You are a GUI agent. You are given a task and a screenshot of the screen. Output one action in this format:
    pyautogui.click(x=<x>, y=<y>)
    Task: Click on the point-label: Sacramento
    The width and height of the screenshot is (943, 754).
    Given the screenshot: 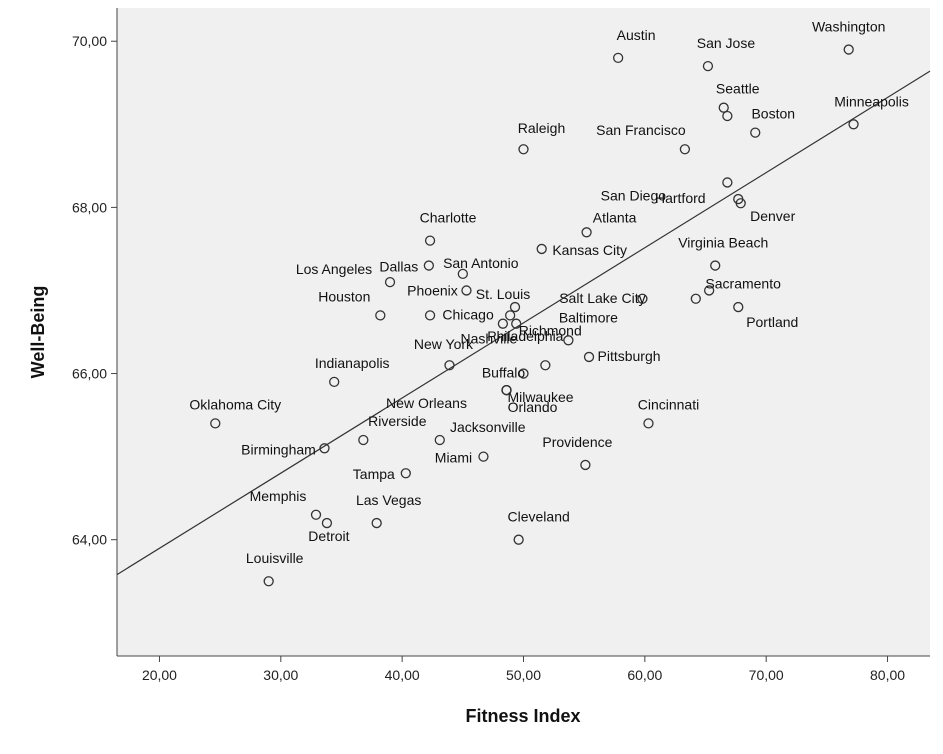 What is the action you would take?
    pyautogui.click(x=743, y=283)
    